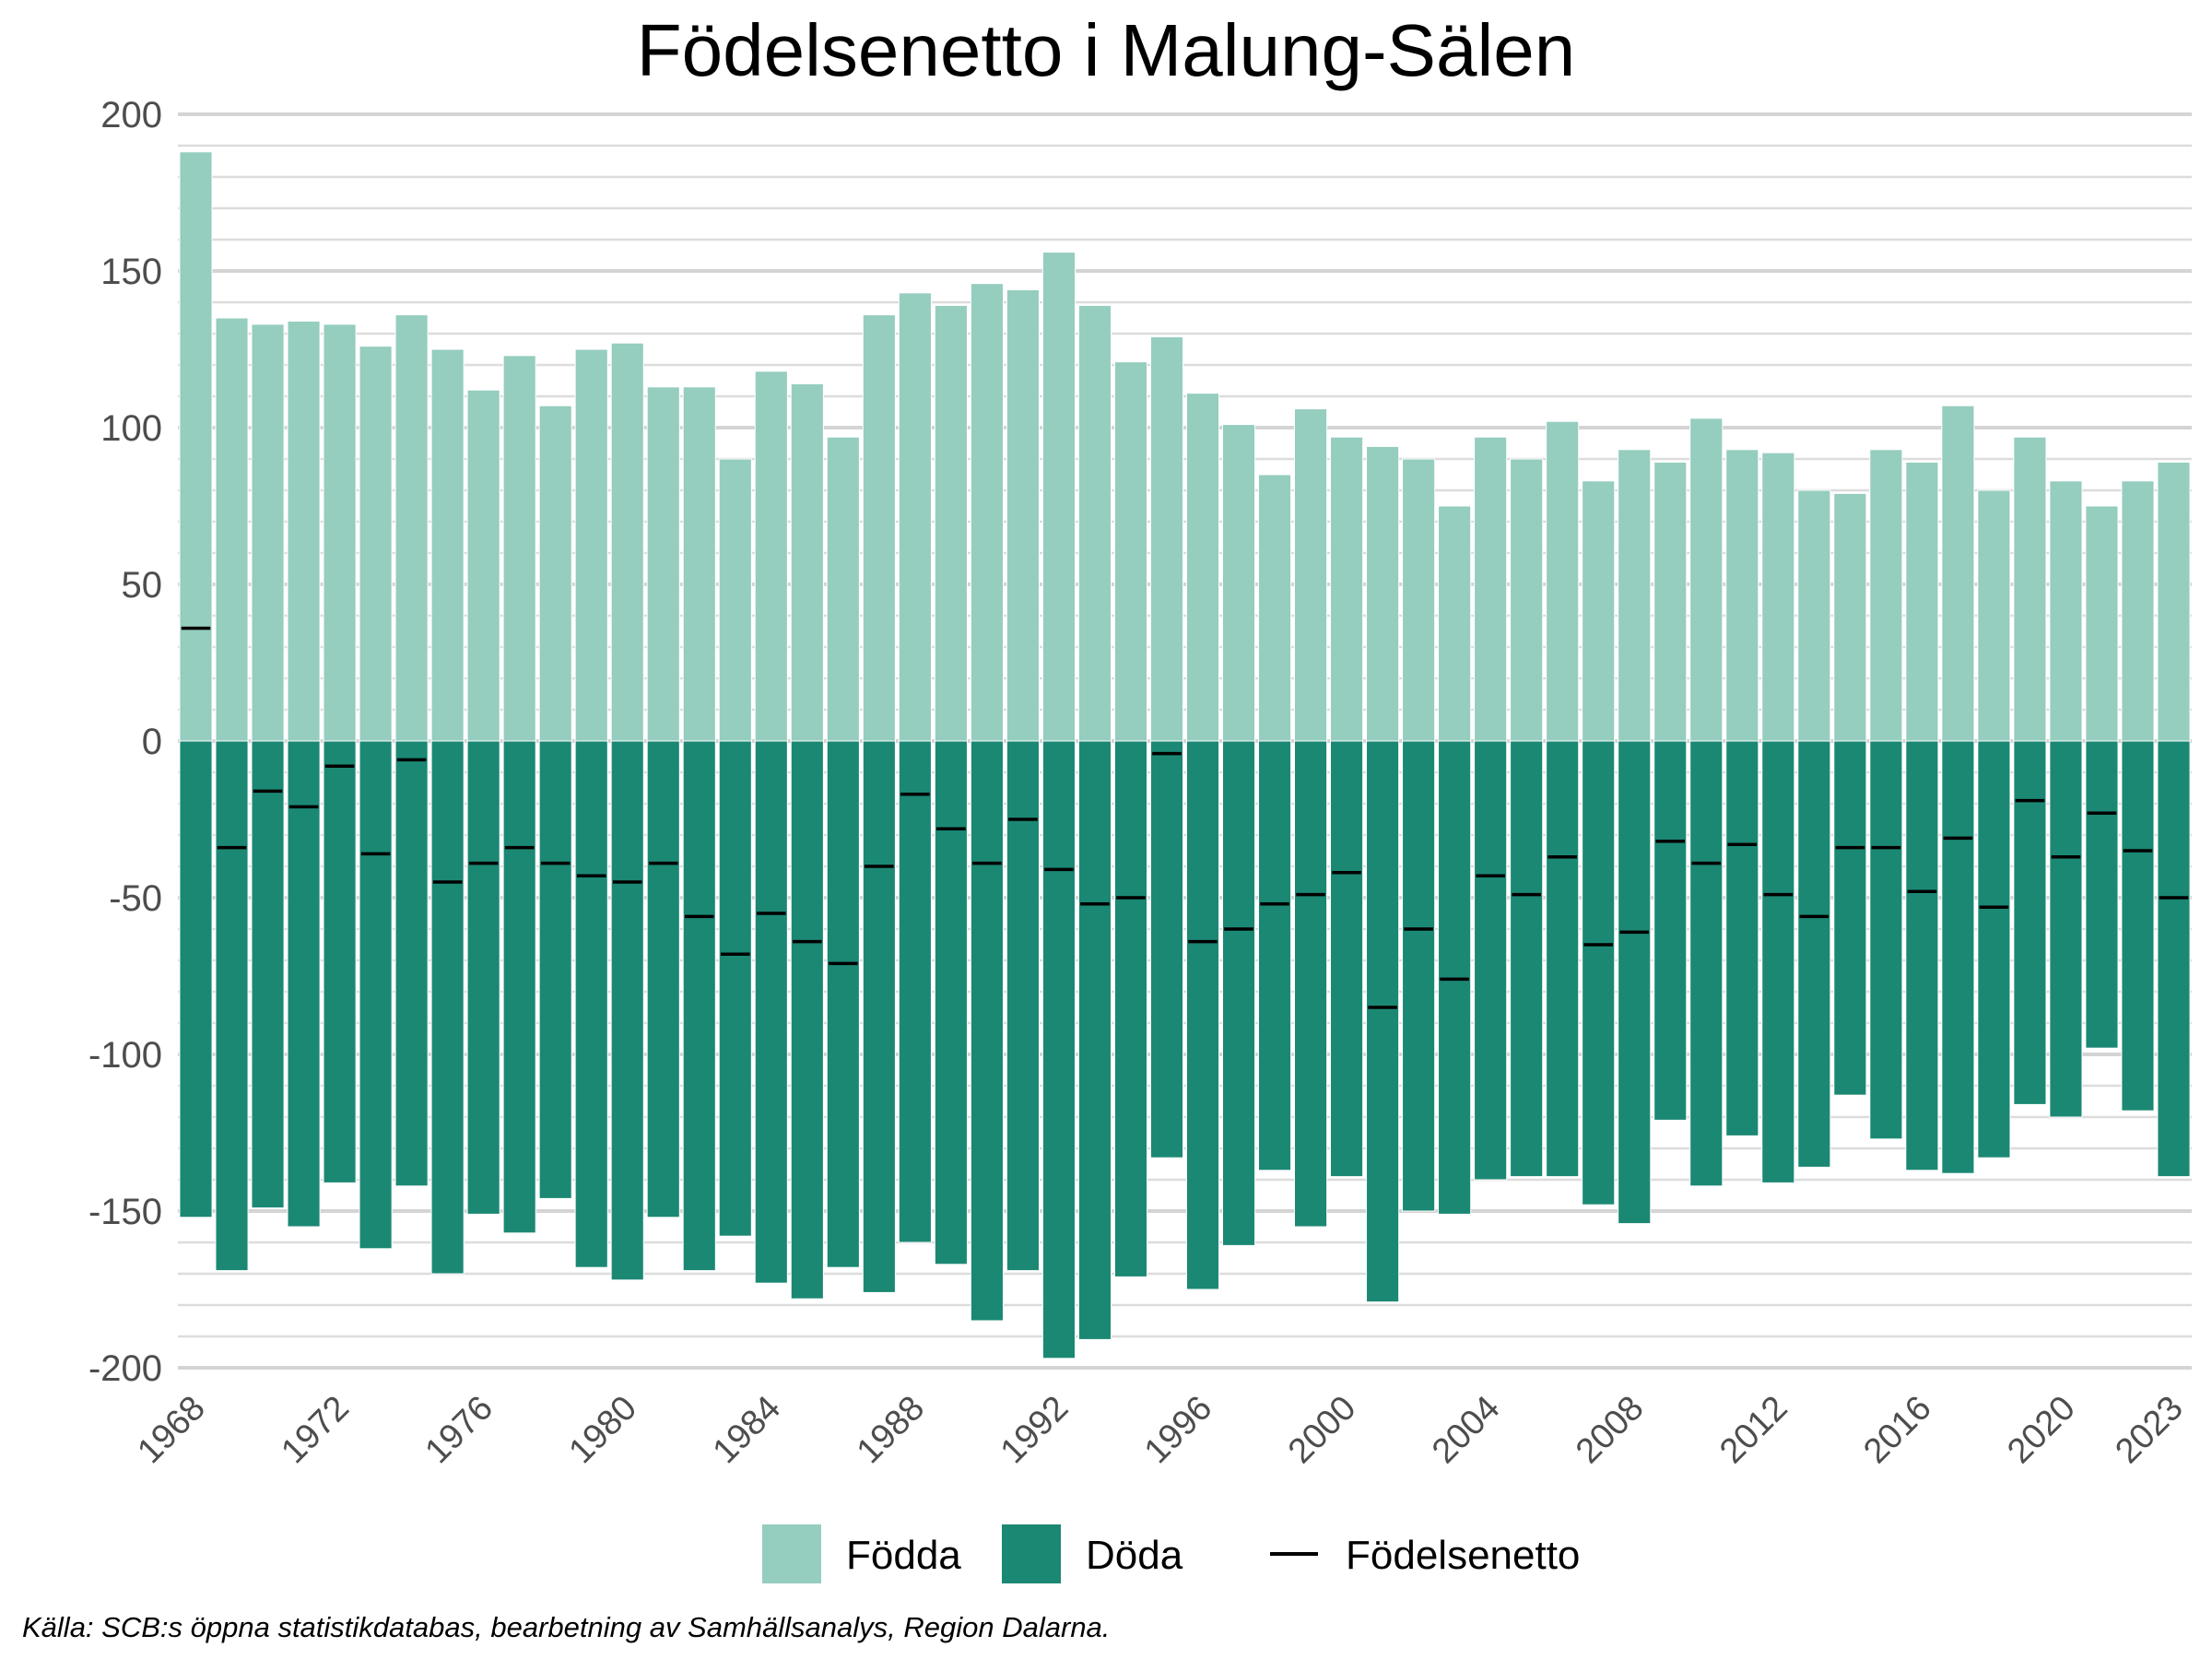 The image size is (2212, 1659). What do you see at coordinates (791, 1553) in the screenshot?
I see `legend-key-fodda` at bounding box center [791, 1553].